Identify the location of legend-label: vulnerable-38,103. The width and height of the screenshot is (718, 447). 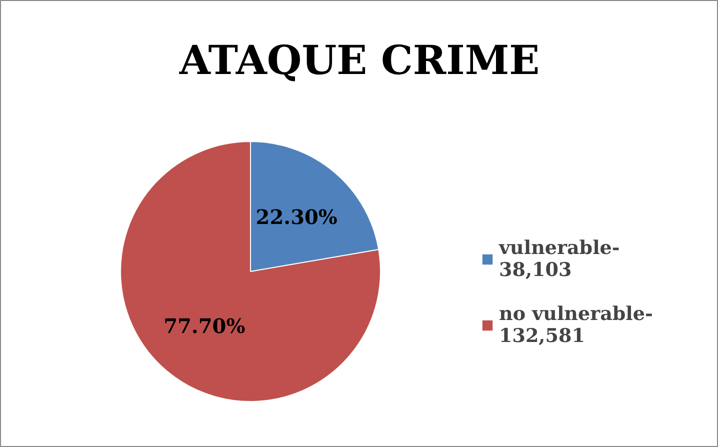
(559, 259).